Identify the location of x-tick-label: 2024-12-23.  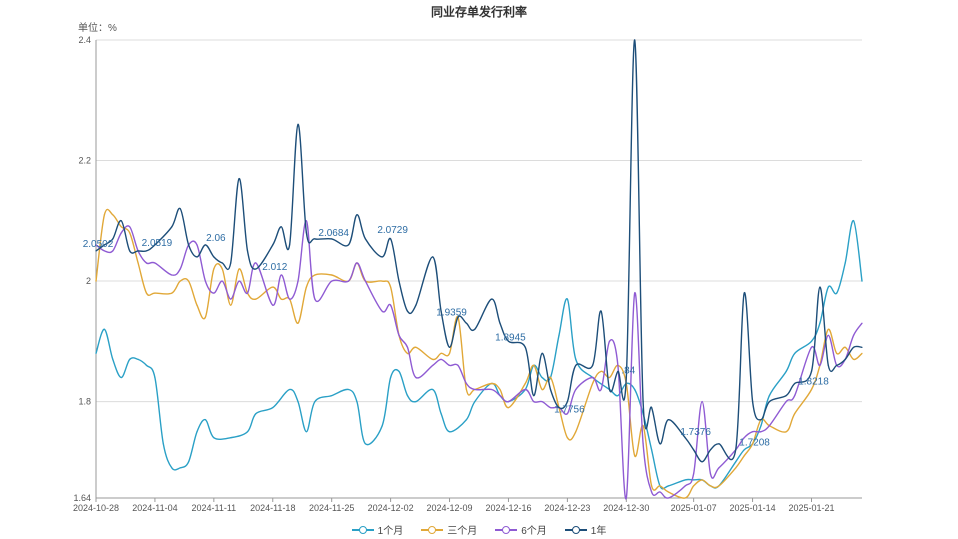
(567, 508).